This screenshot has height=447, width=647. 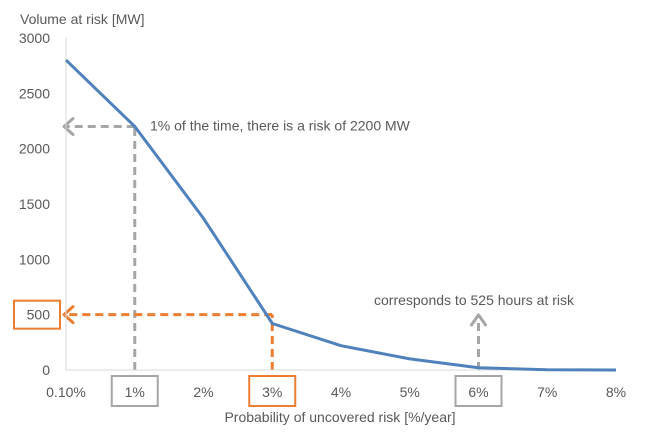 I want to click on x-tick-label: 5%, so click(x=410, y=392).